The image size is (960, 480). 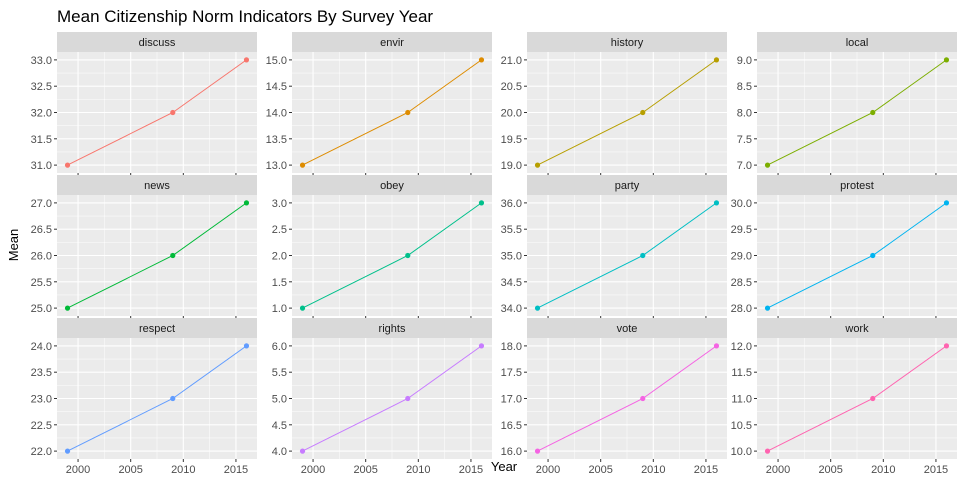 I want to click on y-tick-label: 7.0, so click(x=744, y=166).